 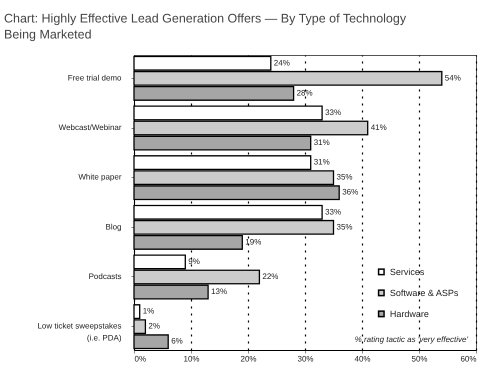 What do you see at coordinates (468, 359) in the screenshot?
I see `x-tick-label: 60%` at bounding box center [468, 359].